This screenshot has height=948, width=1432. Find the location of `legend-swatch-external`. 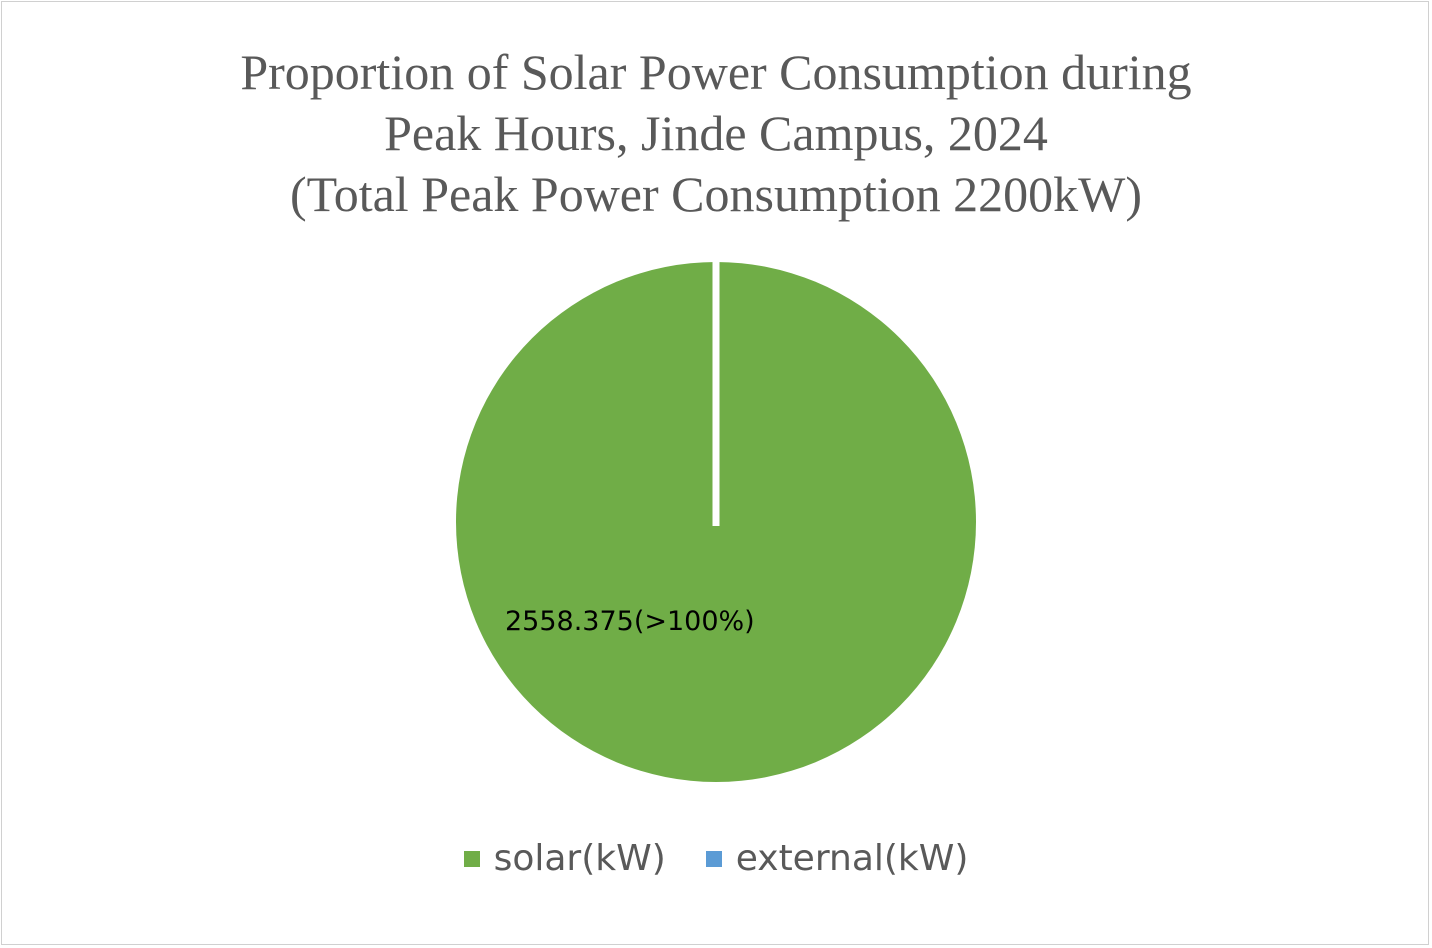

legend-swatch-external is located at coordinates (713, 858).